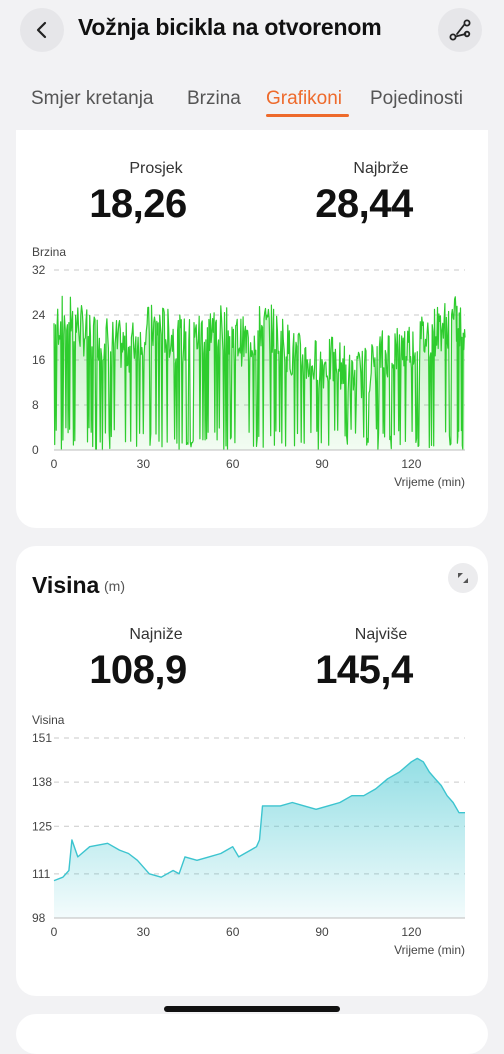 This screenshot has width=504, height=1054. I want to click on y-tick-label: 8, so click(35, 405).